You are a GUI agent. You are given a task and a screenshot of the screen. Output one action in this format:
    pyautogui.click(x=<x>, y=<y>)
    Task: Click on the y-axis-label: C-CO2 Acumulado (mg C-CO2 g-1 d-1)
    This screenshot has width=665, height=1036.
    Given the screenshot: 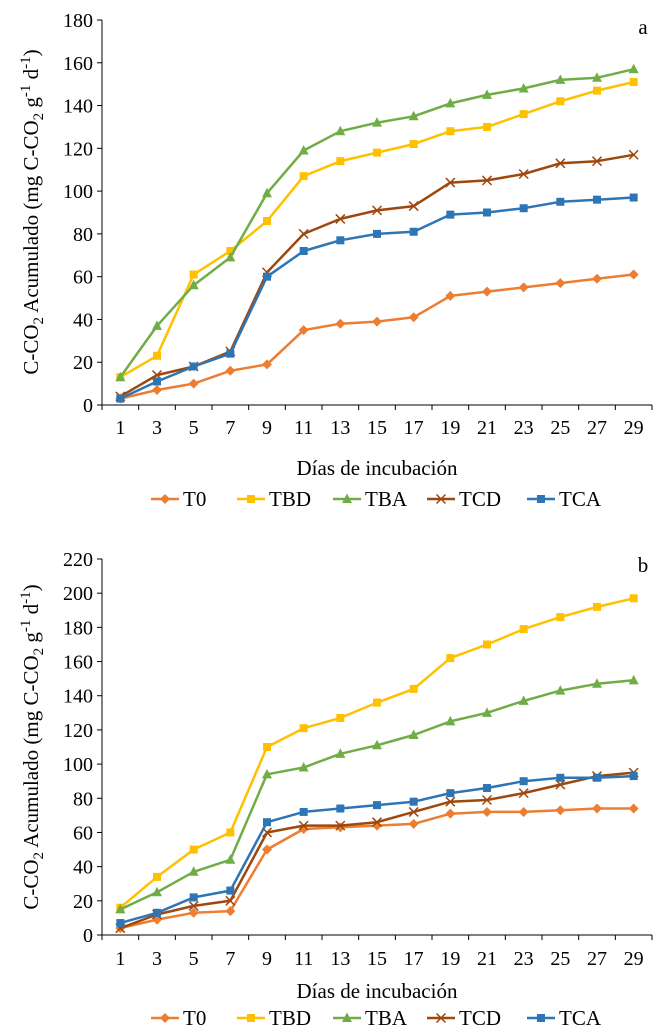 What is the action you would take?
    pyautogui.click(x=32, y=746)
    